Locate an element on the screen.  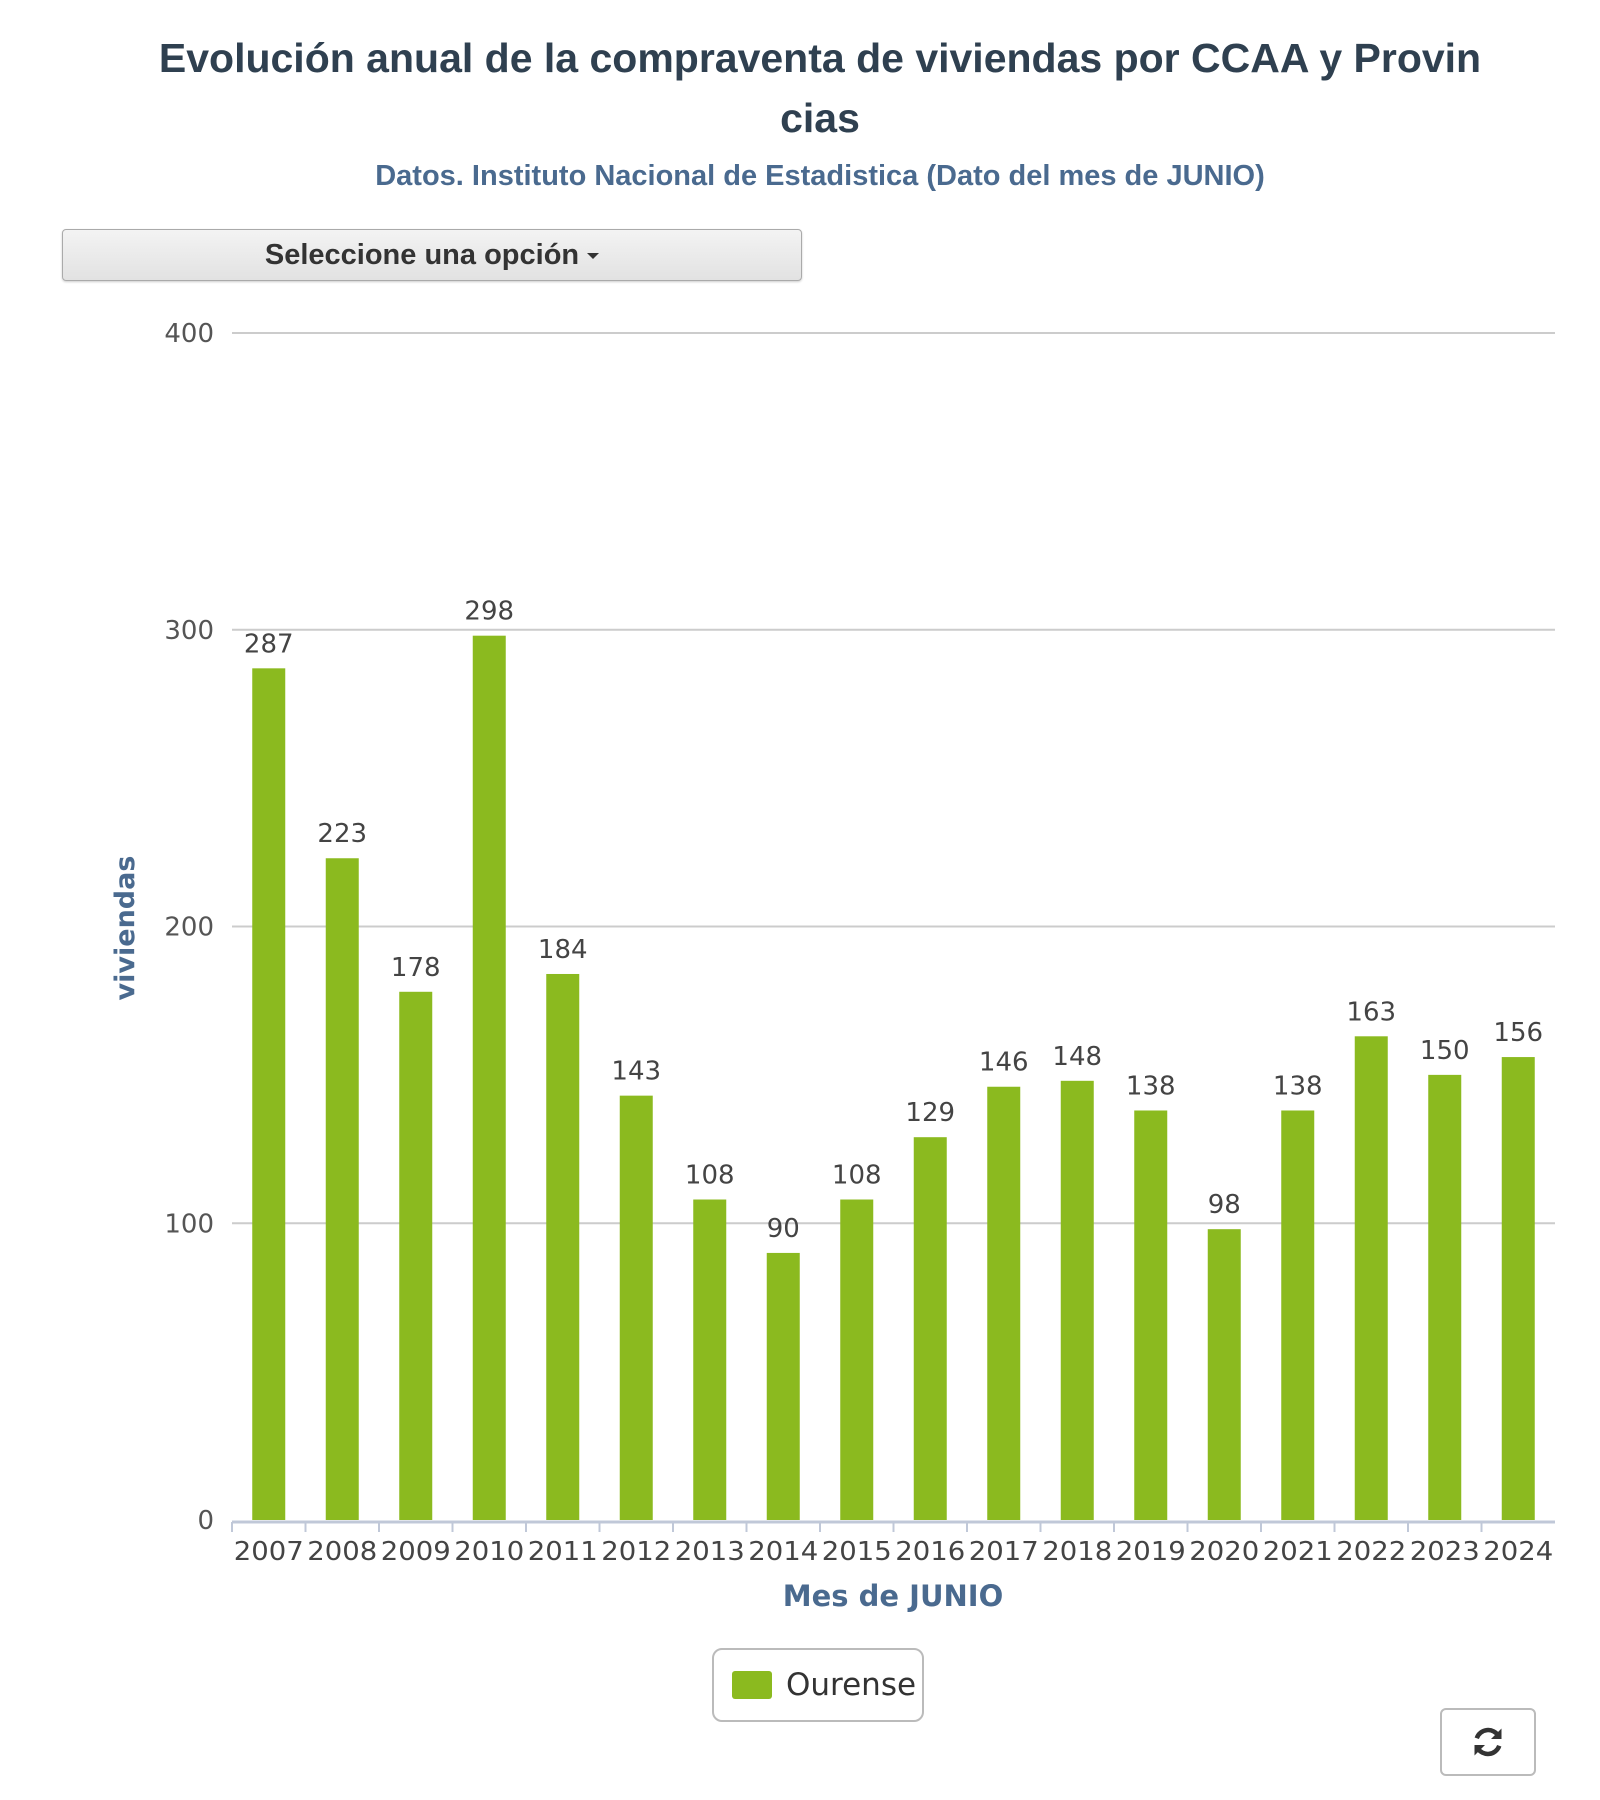
select-option-label: Seleccione una opción is located at coordinates (422, 255).